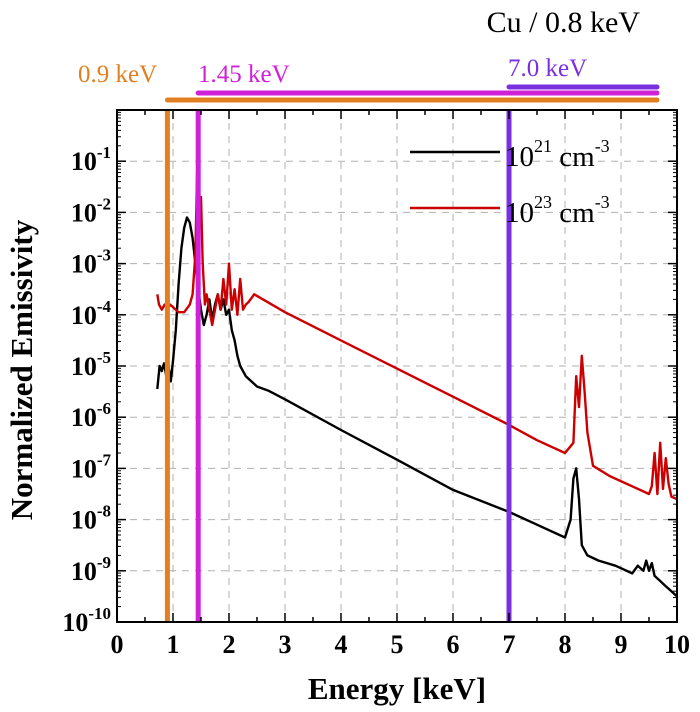 The image size is (700, 712). I want to click on x-tick-label: 4, so click(341, 644).